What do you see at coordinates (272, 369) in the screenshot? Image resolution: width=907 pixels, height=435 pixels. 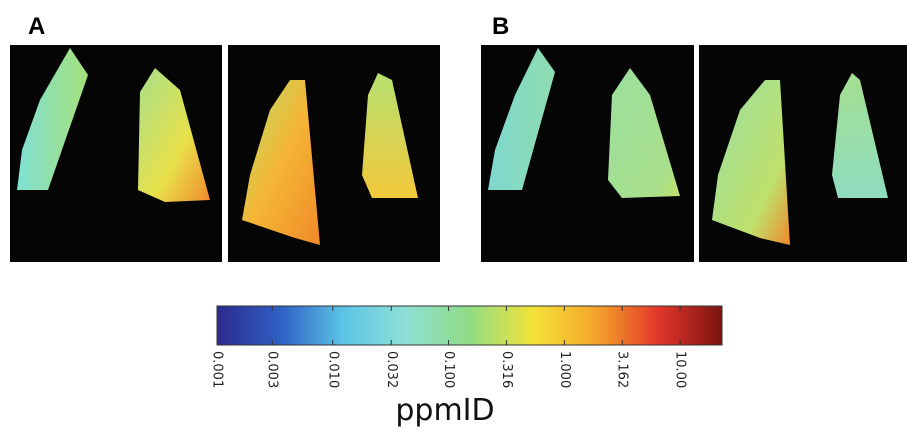 I see `tick-label: 0.003` at bounding box center [272, 369].